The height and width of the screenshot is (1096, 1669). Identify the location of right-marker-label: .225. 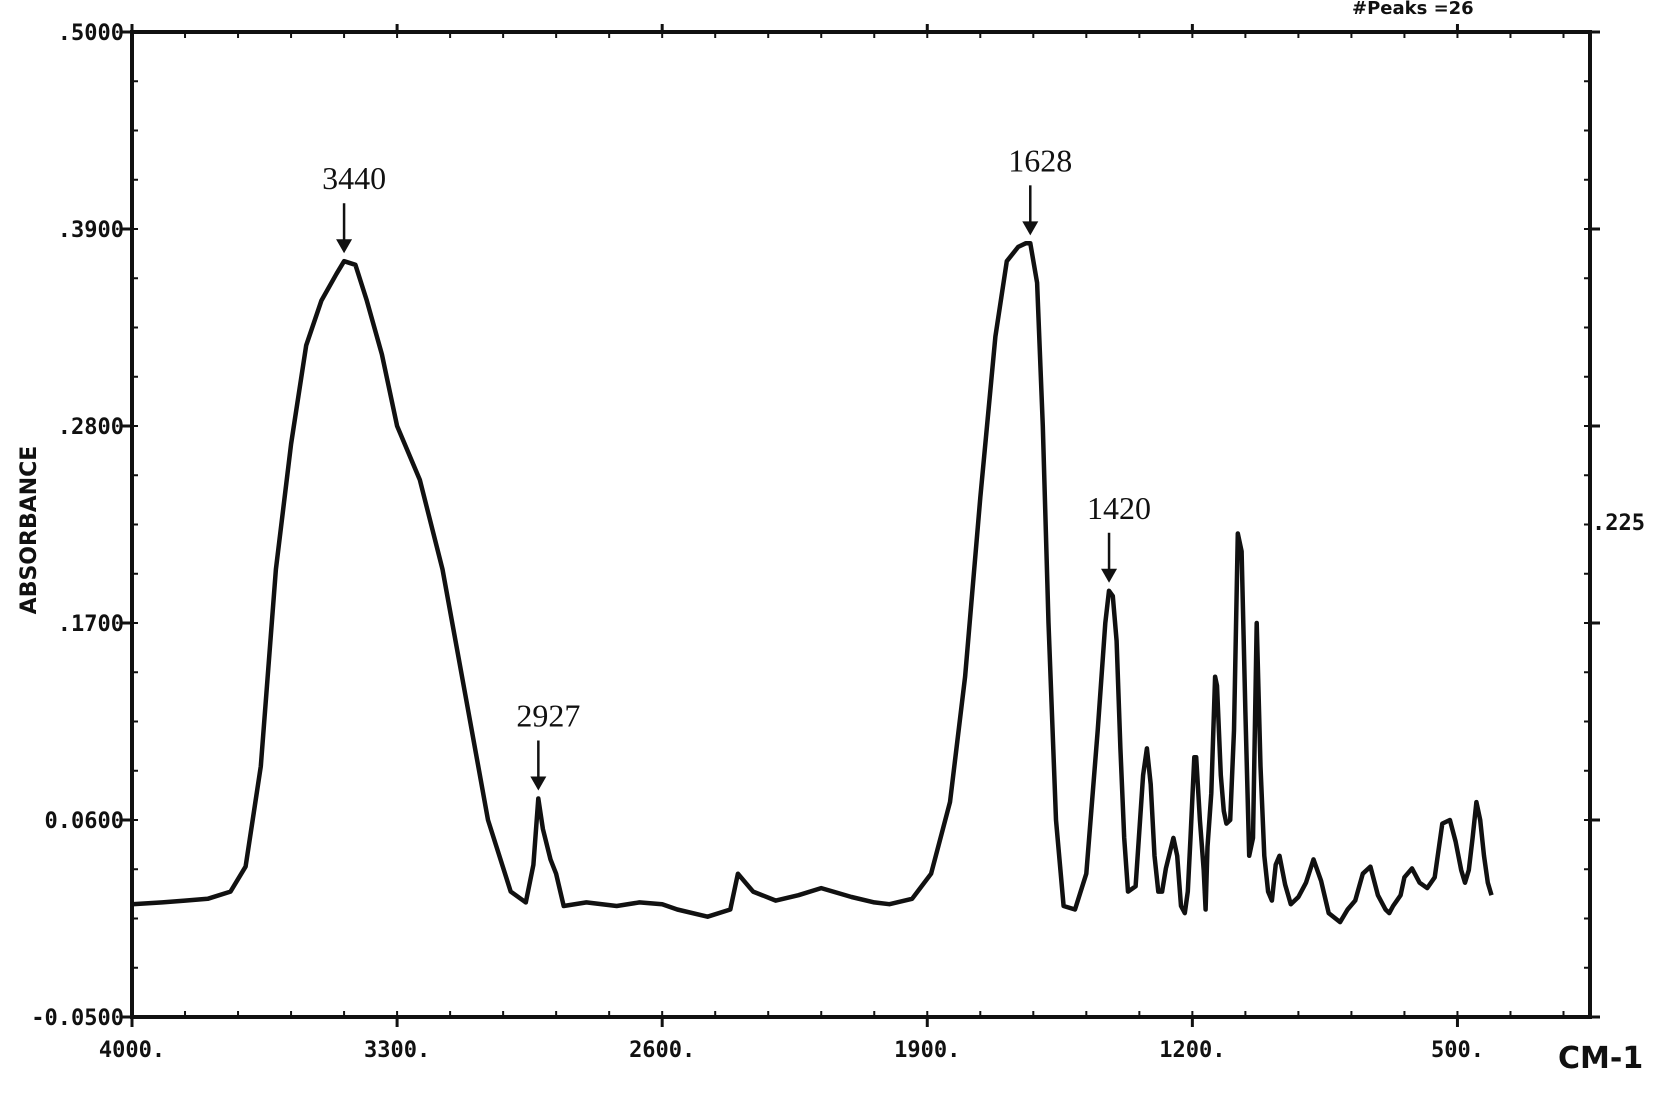
(1618, 523).